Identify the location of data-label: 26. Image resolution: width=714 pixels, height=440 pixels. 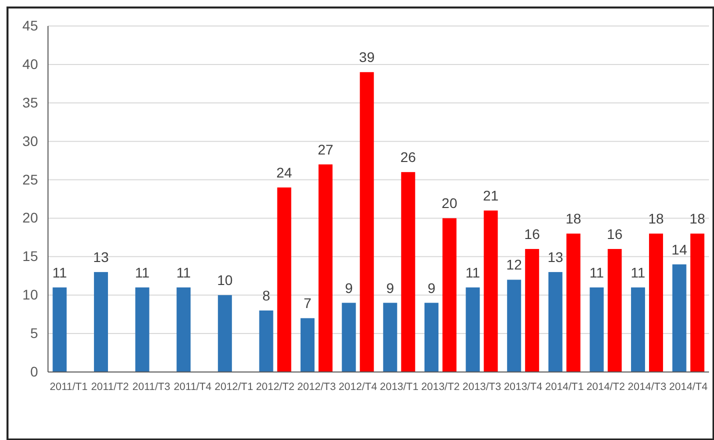
(408, 157).